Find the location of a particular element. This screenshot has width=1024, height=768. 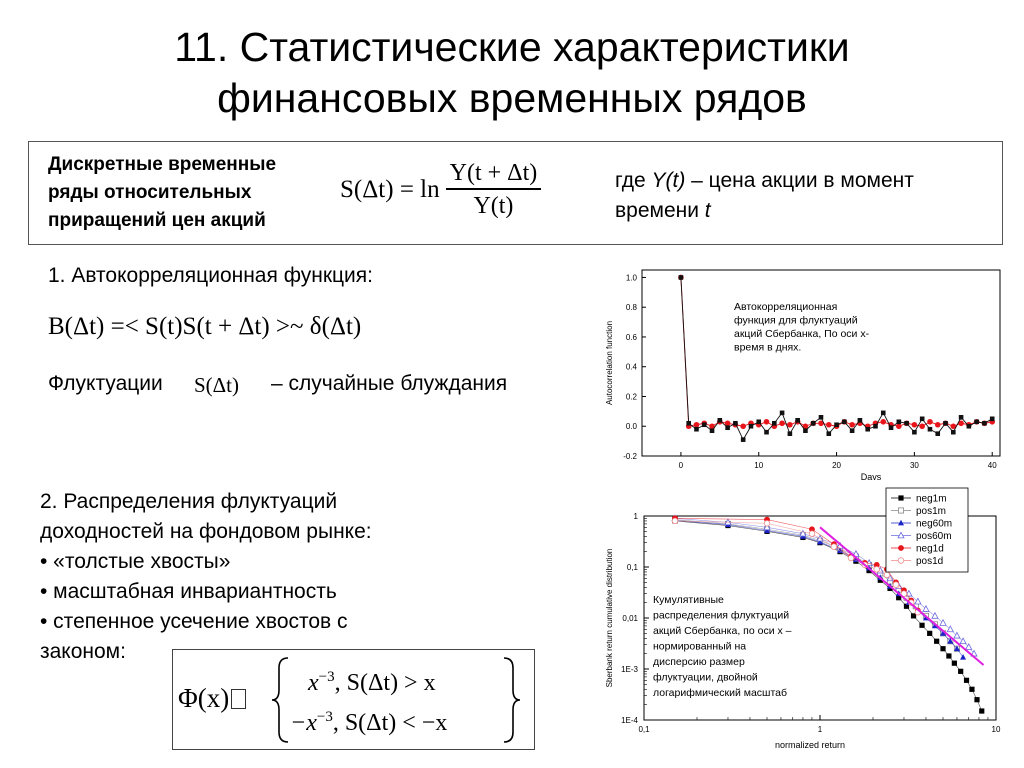

case-2-condition: , S(Δt) < −x is located at coordinates (390, 723).